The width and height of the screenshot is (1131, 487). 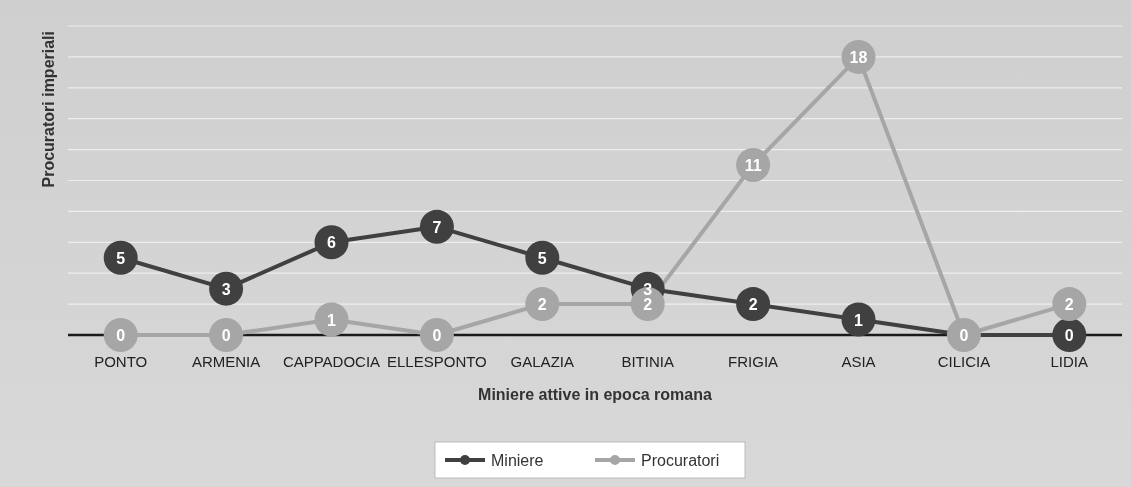 I want to click on x-tick-label: PONTO, so click(x=121, y=361).